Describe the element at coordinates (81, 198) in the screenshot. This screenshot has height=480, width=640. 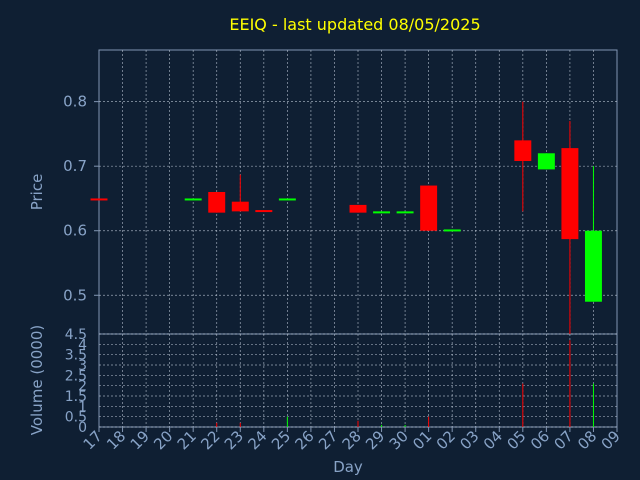
I see `price-axis-ticks: 0.5 0.6 0.7 0.8` at that location.